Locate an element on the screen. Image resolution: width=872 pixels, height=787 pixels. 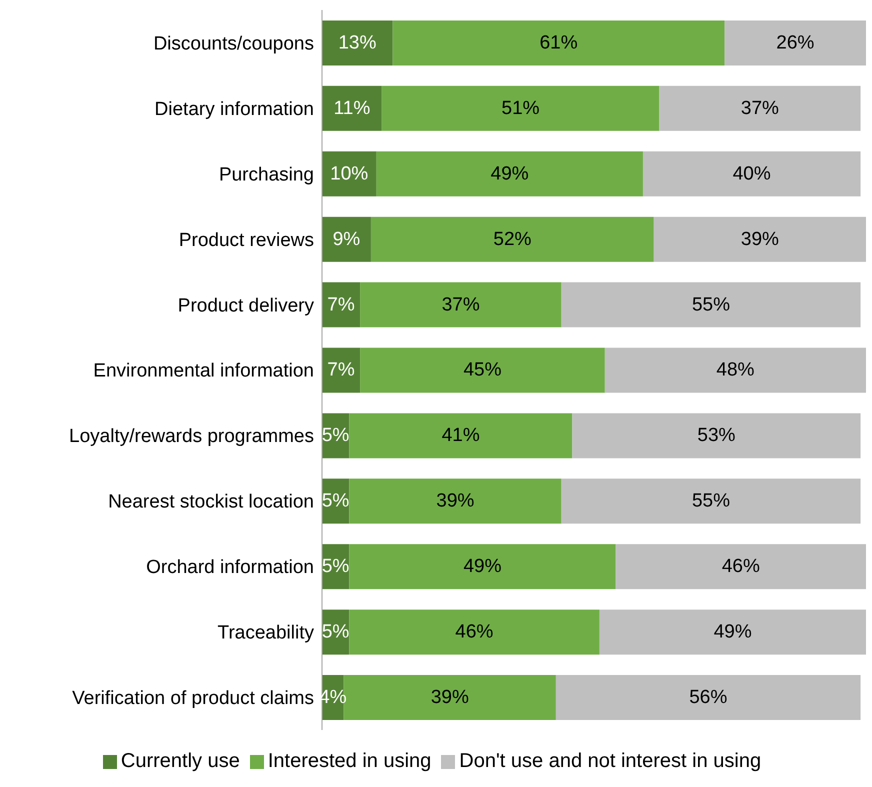
y-tick-label: Discounts/coupons is located at coordinates (233, 43).